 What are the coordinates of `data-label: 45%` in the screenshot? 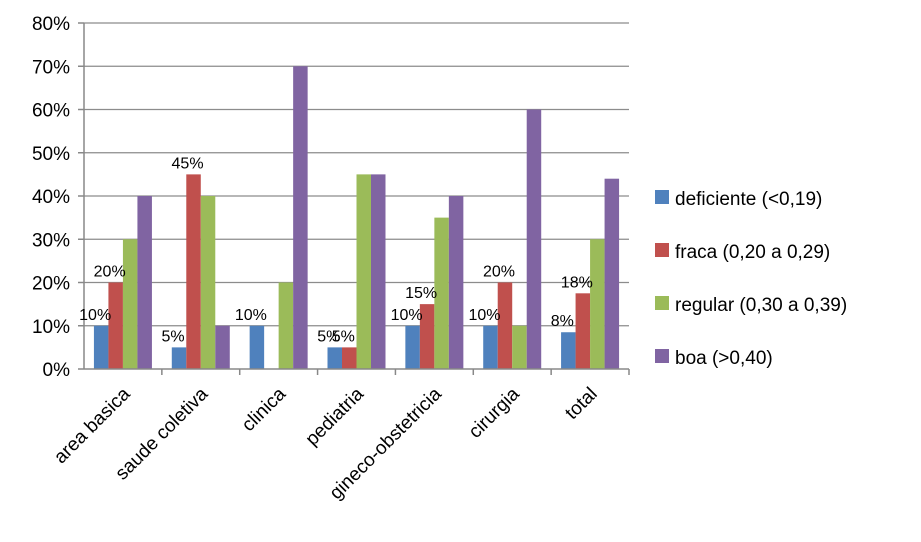 It's located at (188, 163).